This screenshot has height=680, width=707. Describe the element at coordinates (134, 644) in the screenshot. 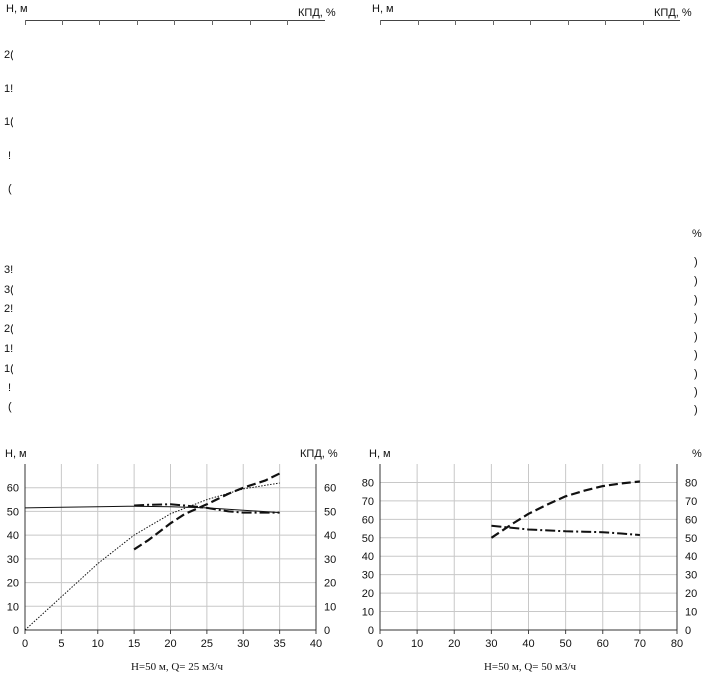

I see `x-tick-label: 15` at that location.